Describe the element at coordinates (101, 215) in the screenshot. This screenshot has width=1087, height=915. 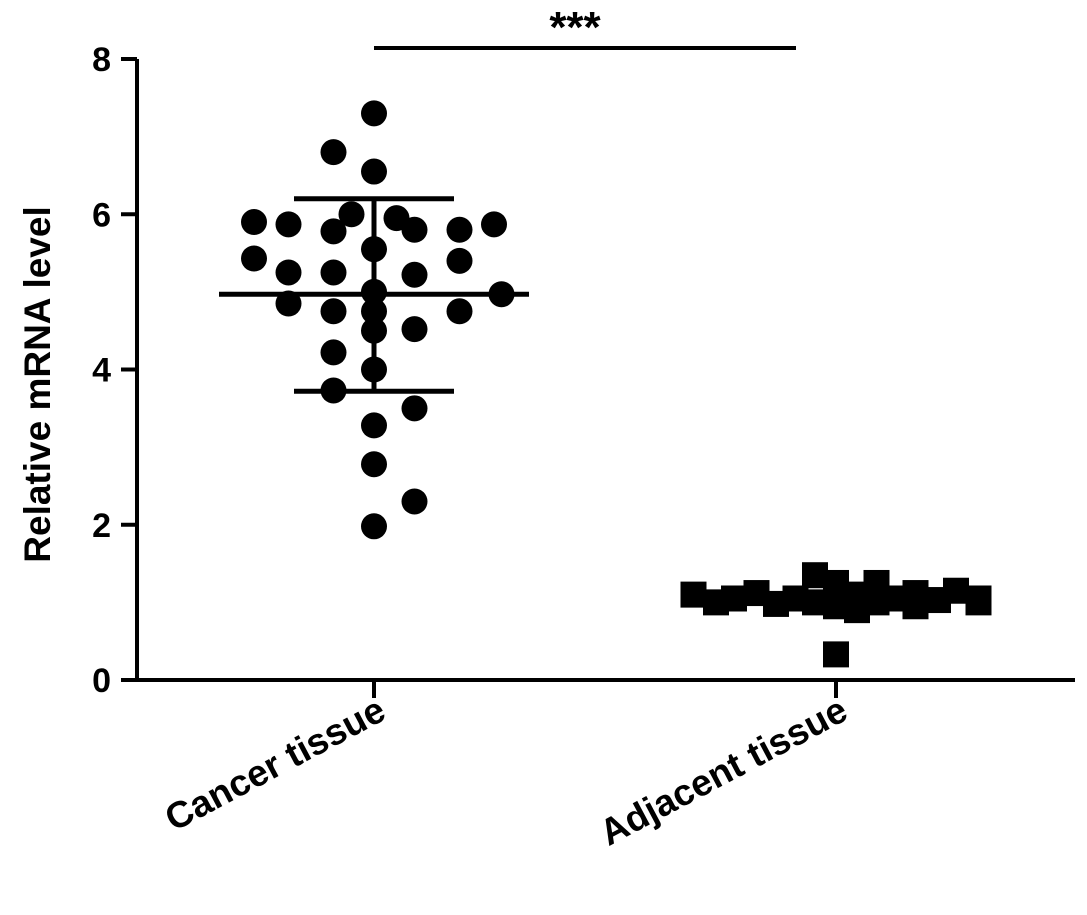
I see `y-tick-label: 6` at that location.